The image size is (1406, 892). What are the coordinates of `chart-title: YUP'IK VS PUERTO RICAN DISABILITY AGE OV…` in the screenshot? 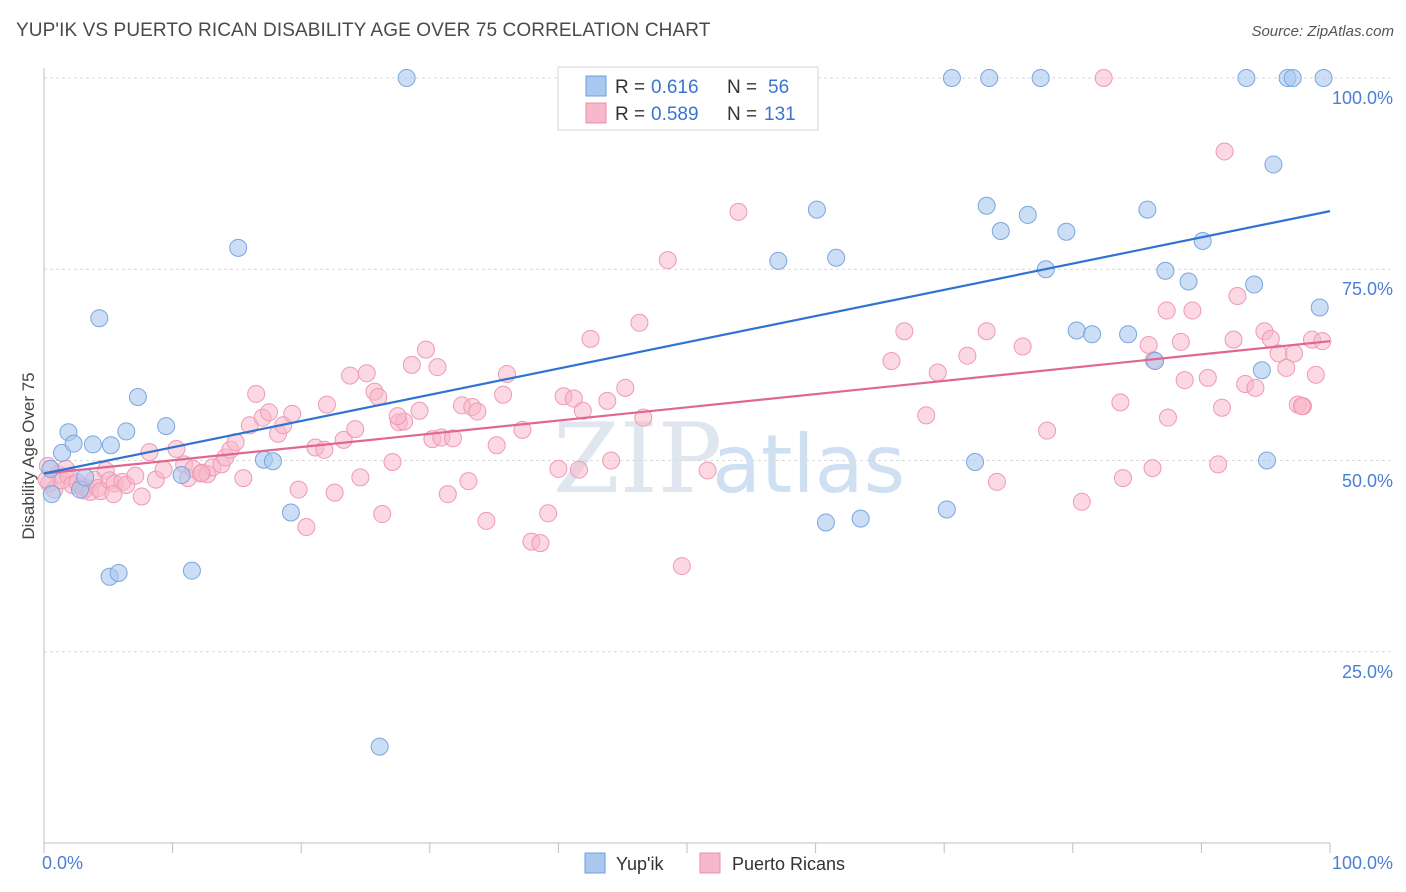 It's located at (363, 30).